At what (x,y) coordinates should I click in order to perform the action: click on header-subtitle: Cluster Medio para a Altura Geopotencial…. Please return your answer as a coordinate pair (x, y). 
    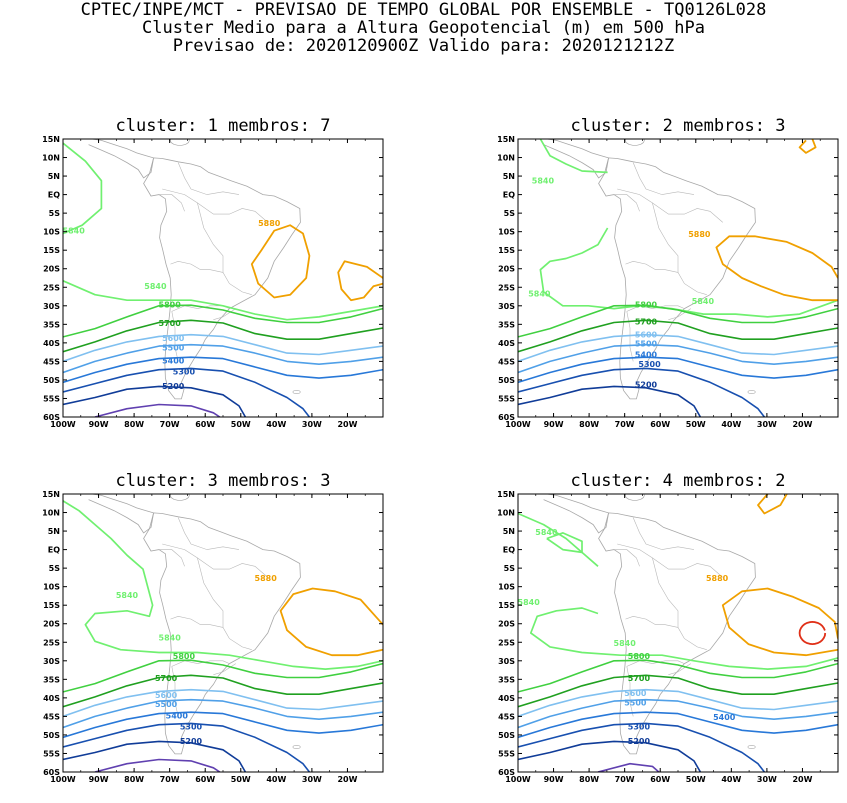
    Looking at the image, I should click on (423, 28).